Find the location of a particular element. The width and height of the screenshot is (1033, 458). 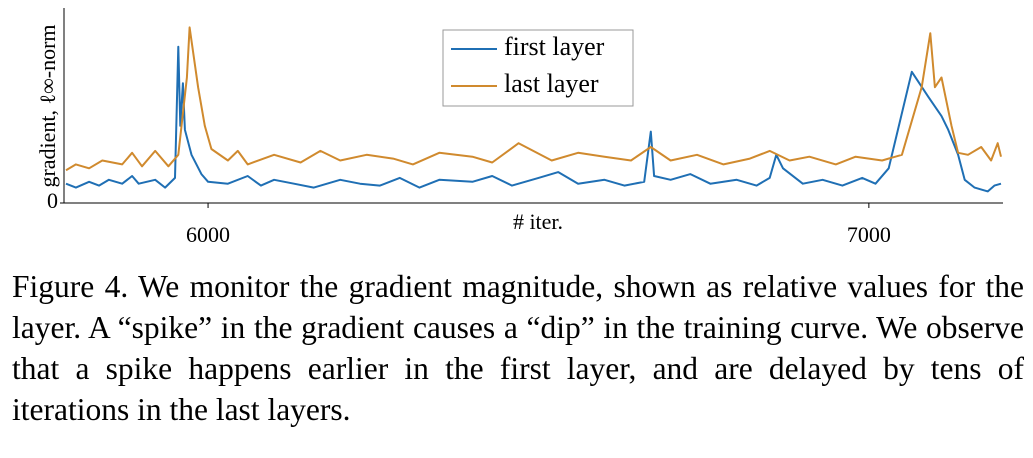

x-tick-label: 7000 is located at coordinates (869, 234).